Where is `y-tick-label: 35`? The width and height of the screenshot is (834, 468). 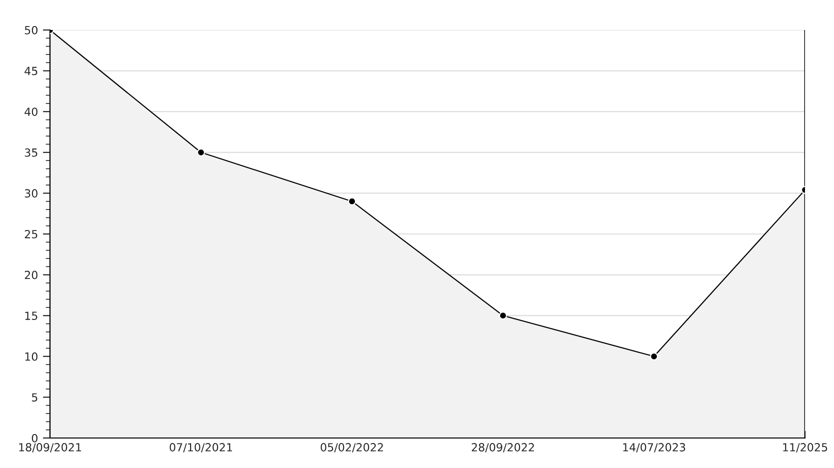
y-tick-label: 35 is located at coordinates (31, 152).